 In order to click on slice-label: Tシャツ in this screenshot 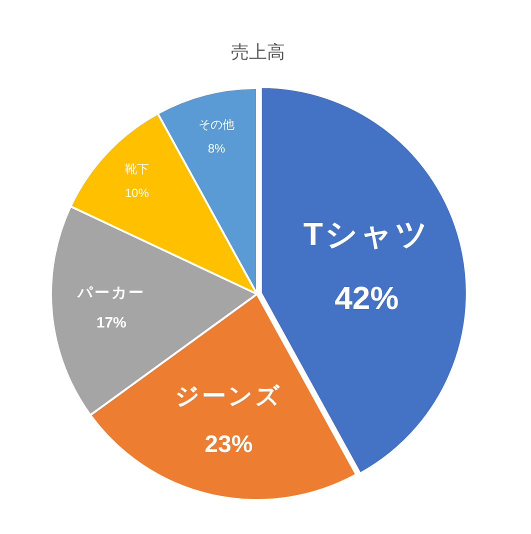, I will do `click(366, 234)`.